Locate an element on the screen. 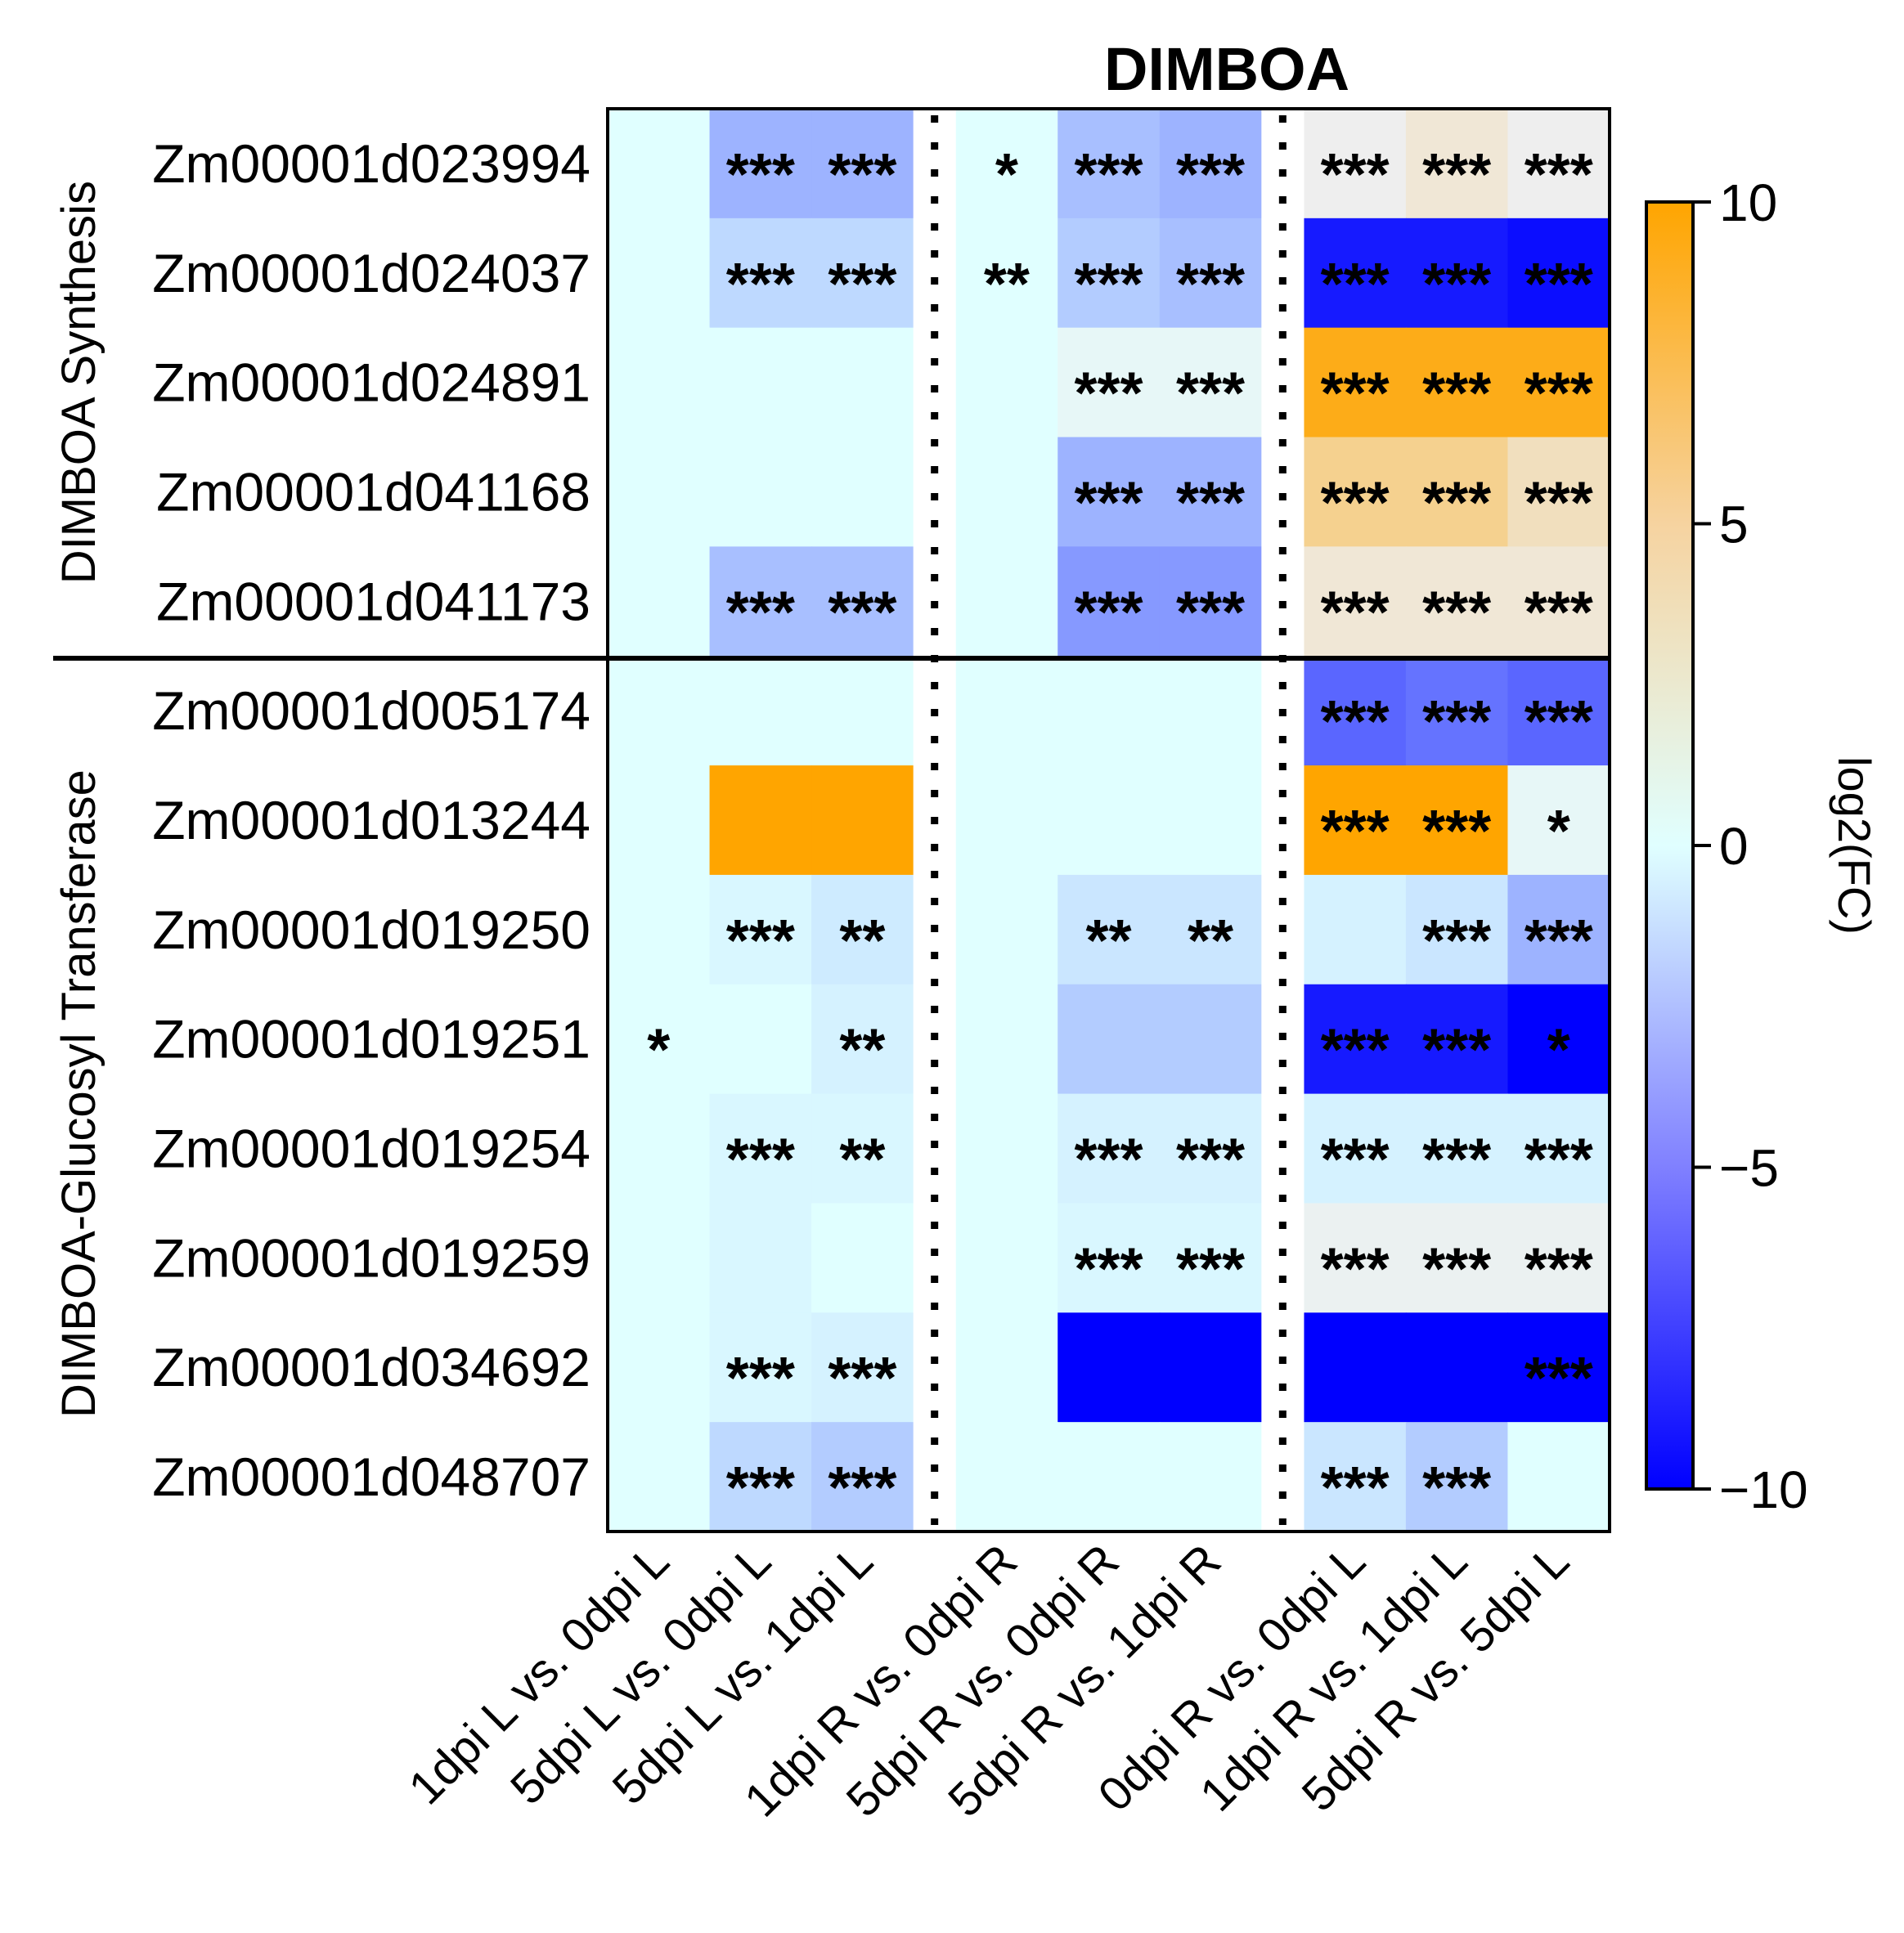 The width and height of the screenshot is (1904, 1933). colorbar-tick-label: 10 is located at coordinates (1748, 202).